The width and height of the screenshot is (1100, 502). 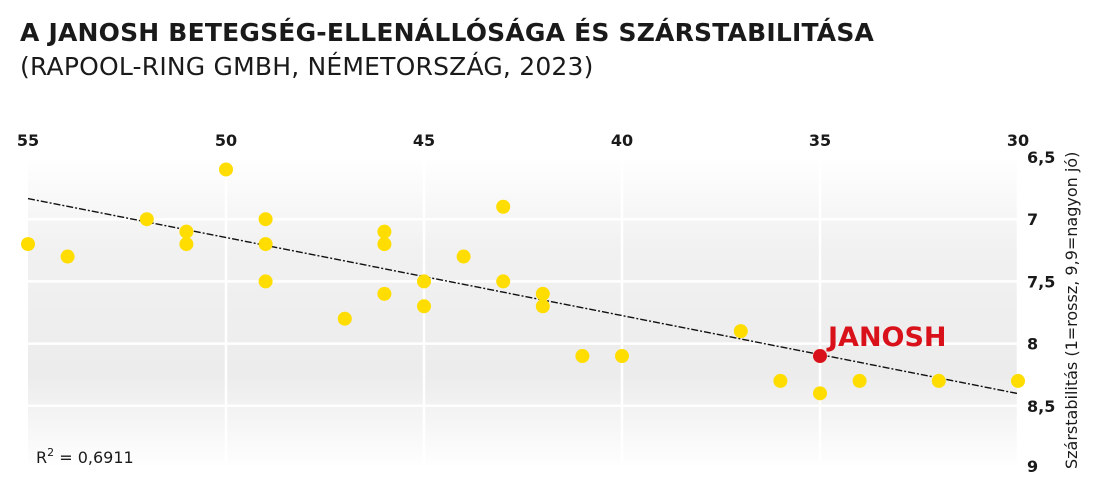 I want to click on r-squared-value: = 0,6911, so click(x=94, y=457).